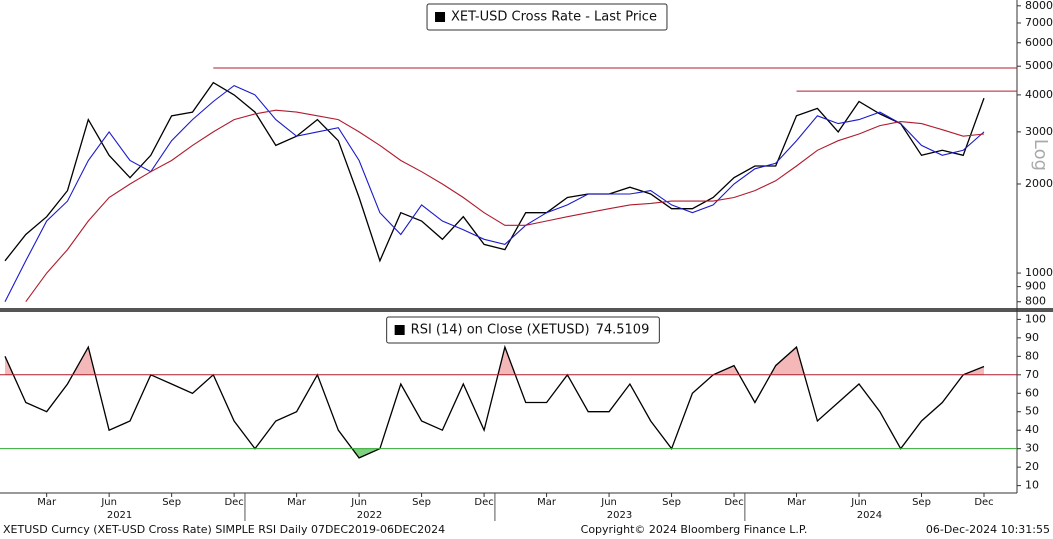  Describe the element at coordinates (694, 529) in the screenshot. I see `footer-center: Copyright© 2024 Bloomberg Finance L.P.` at that location.